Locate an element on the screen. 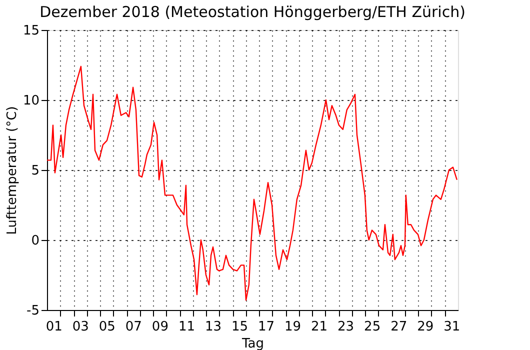 This screenshot has width=530, height=350. y-axis-title: Lufttemperatur (°C) is located at coordinates (12, 170).